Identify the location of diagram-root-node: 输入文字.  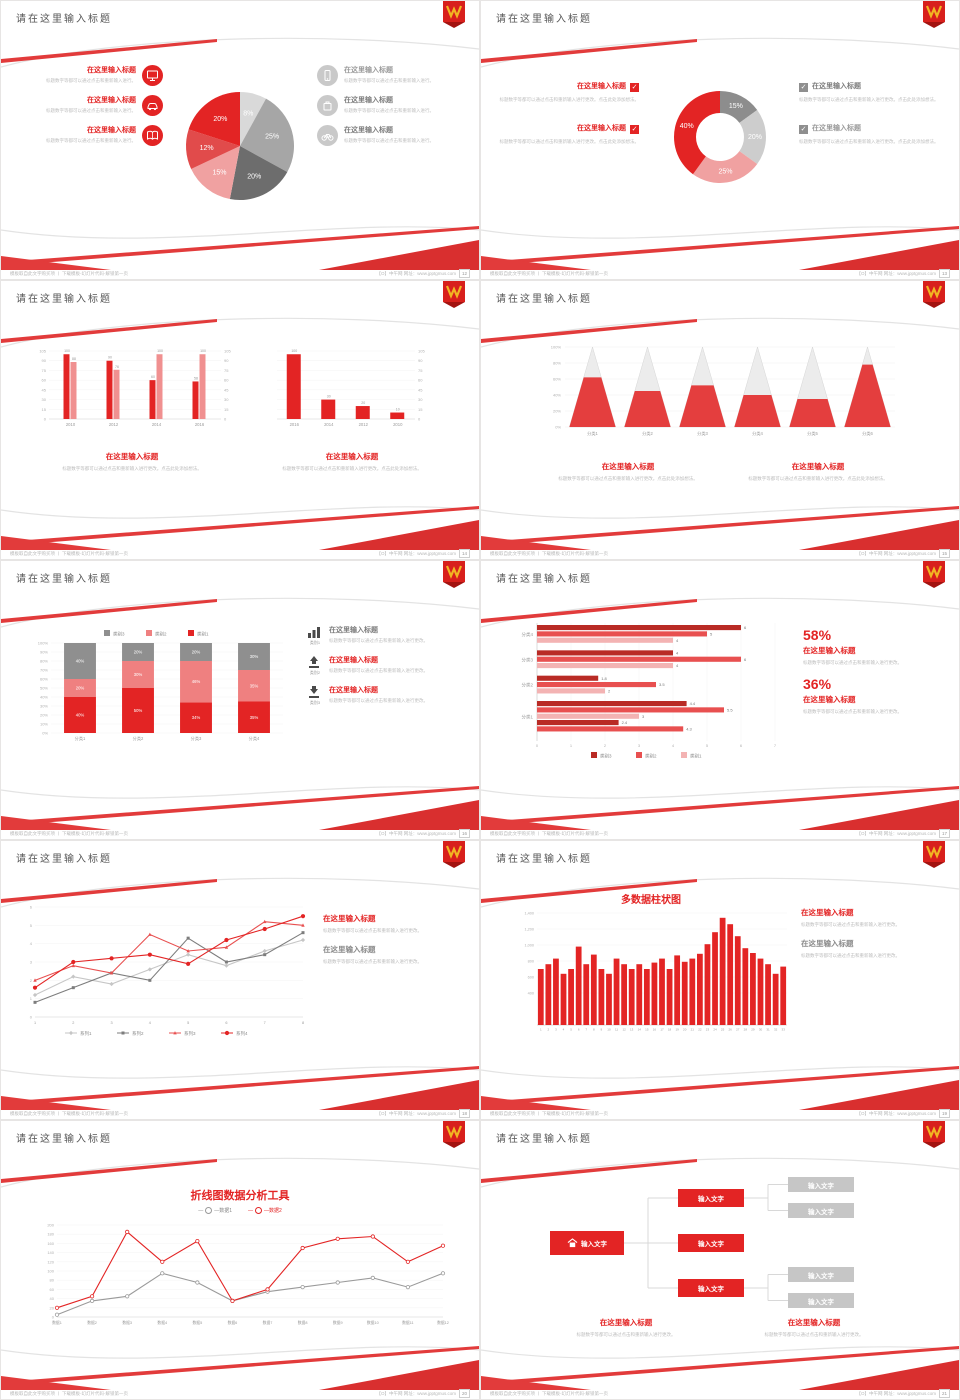
(587, 1243).